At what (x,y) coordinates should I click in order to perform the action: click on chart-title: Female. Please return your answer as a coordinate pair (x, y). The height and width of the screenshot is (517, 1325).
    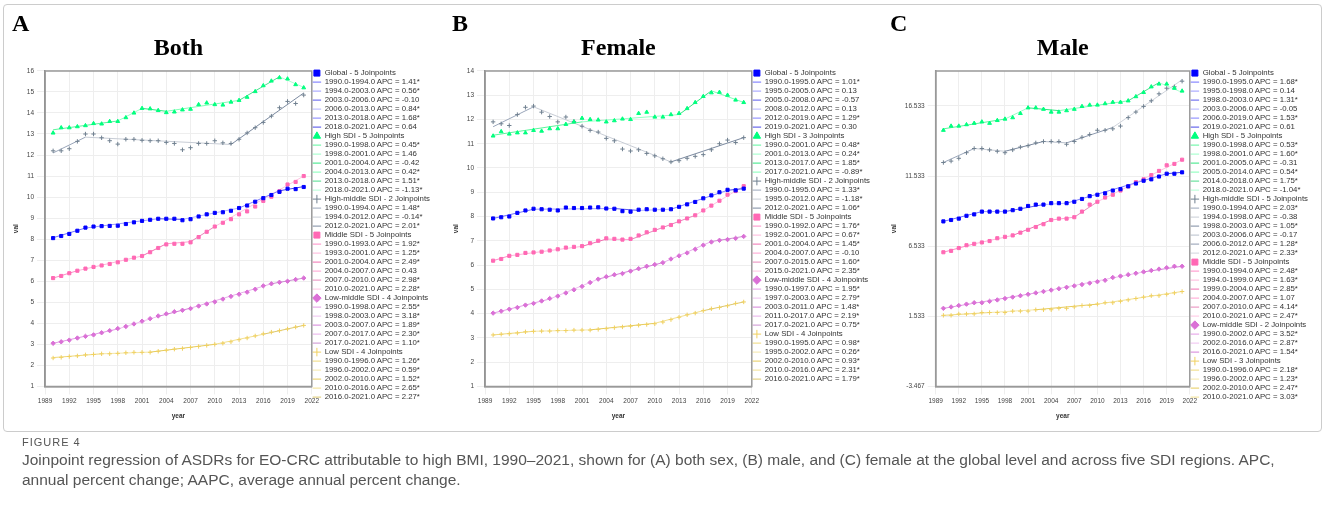
    Looking at the image, I should click on (618, 47).